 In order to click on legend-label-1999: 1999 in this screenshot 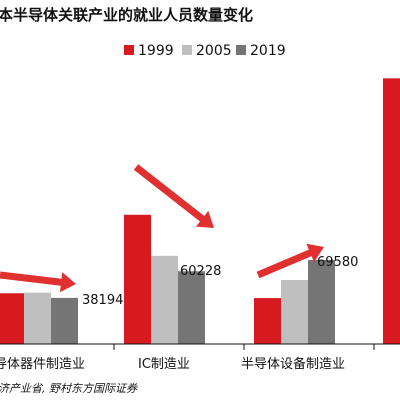, I will do `click(156, 51)`.